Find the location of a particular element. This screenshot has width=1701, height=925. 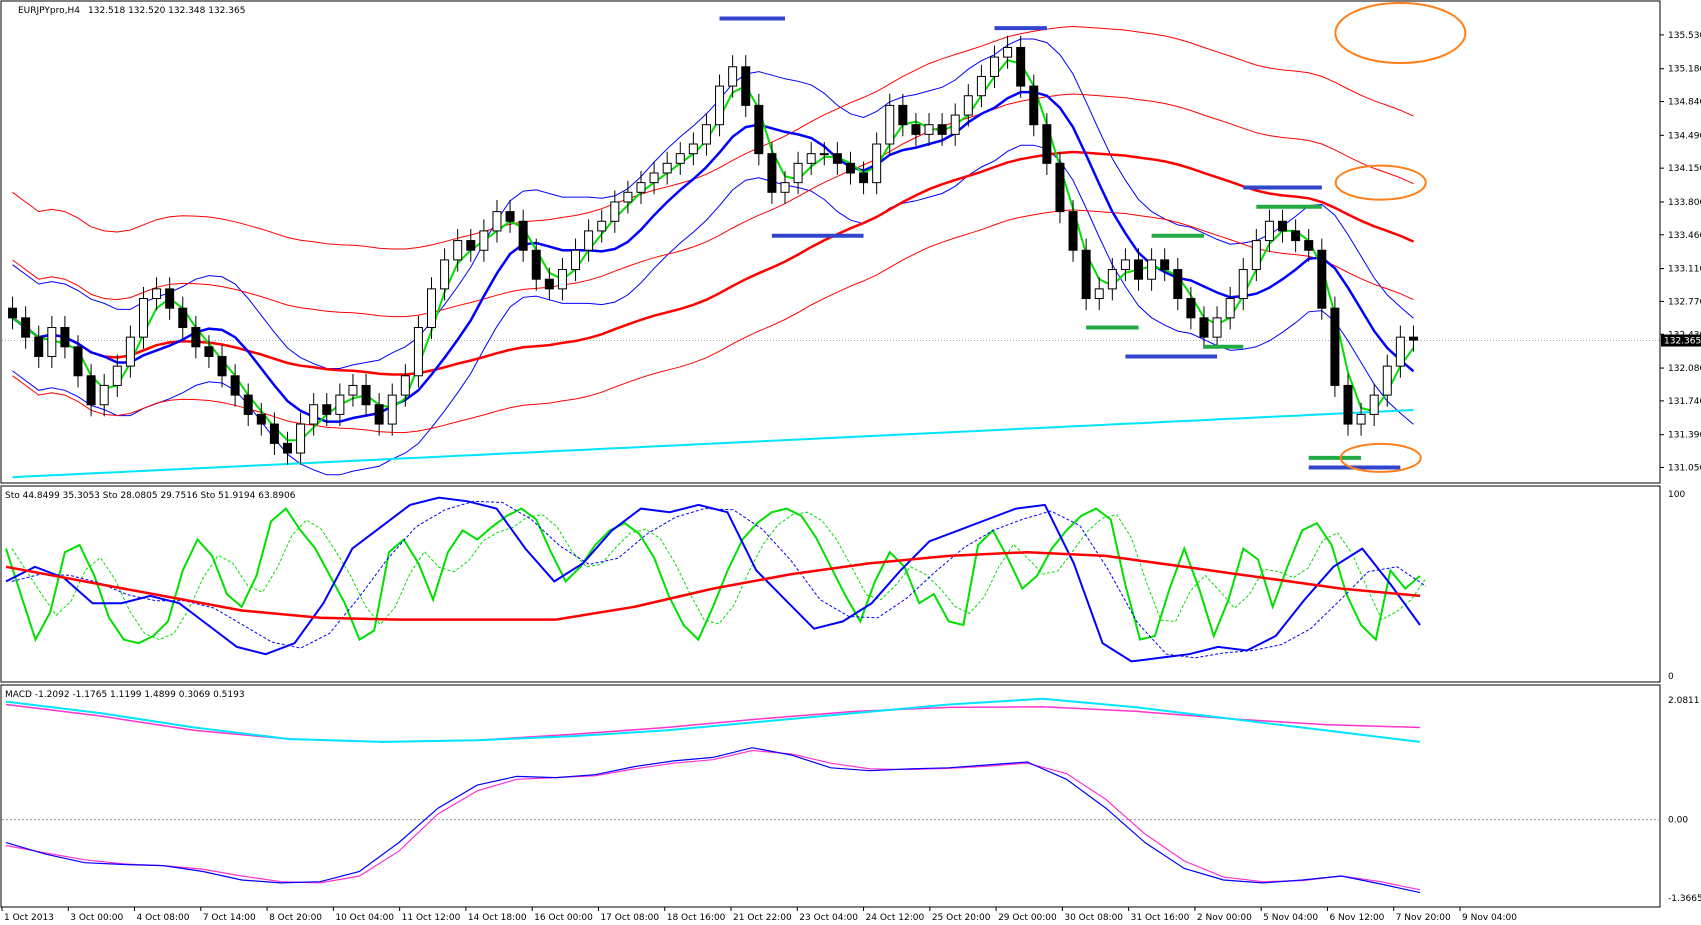

time-tick-label: 25 Oct 20:00 is located at coordinates (961, 918).